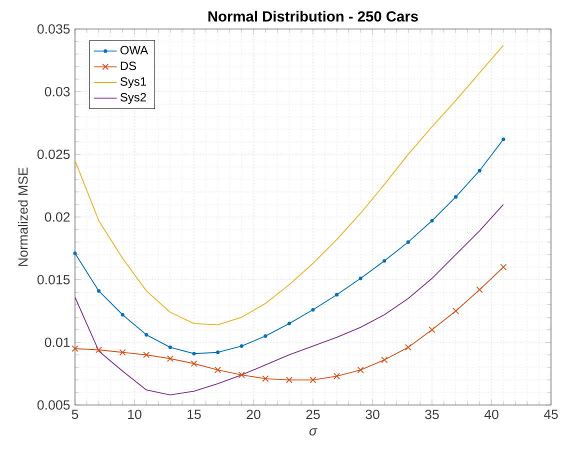 The image size is (566, 456). What do you see at coordinates (551, 415) in the screenshot?
I see `x-tick-label: 45` at bounding box center [551, 415].